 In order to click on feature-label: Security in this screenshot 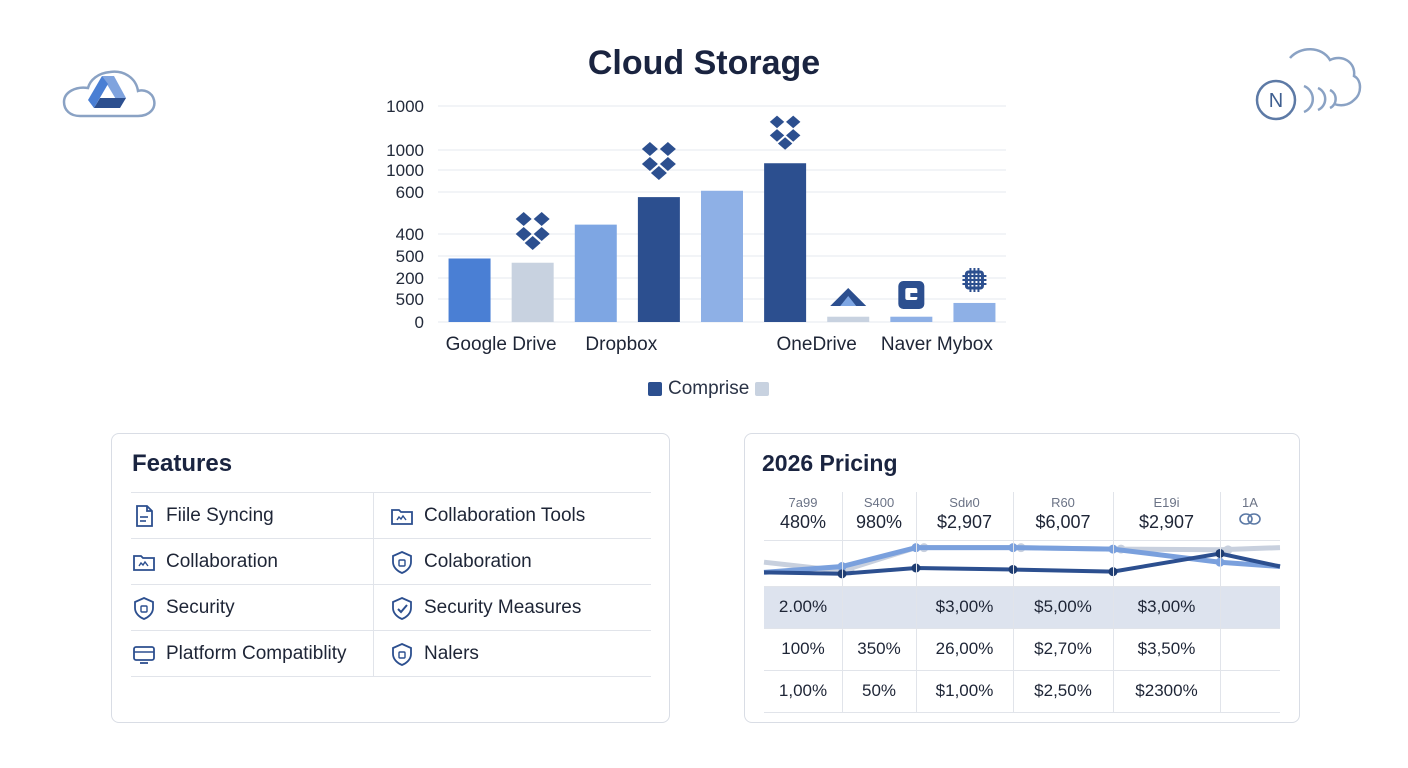, I will do `click(200, 607)`.